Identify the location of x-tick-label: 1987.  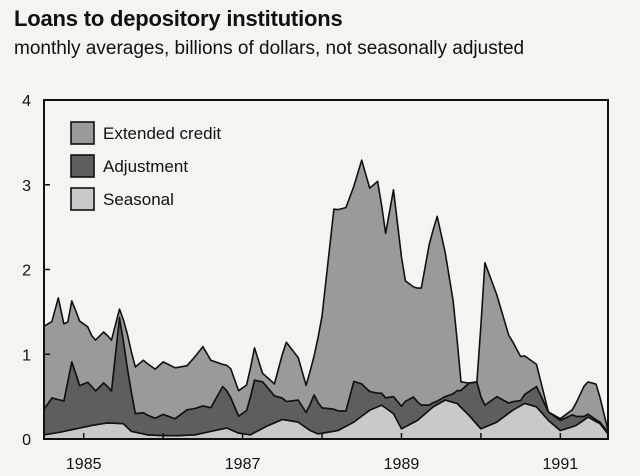
(243, 464).